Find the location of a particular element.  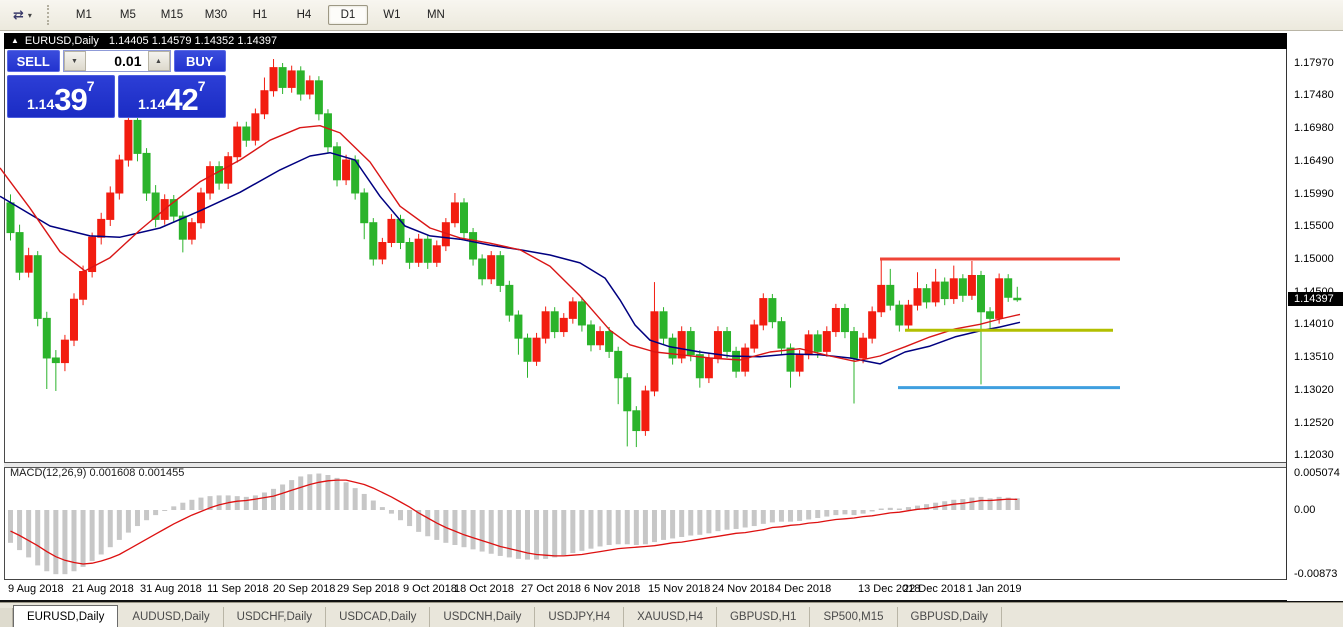

collapse-triangle-icon: ▲ is located at coordinates (15, 40).